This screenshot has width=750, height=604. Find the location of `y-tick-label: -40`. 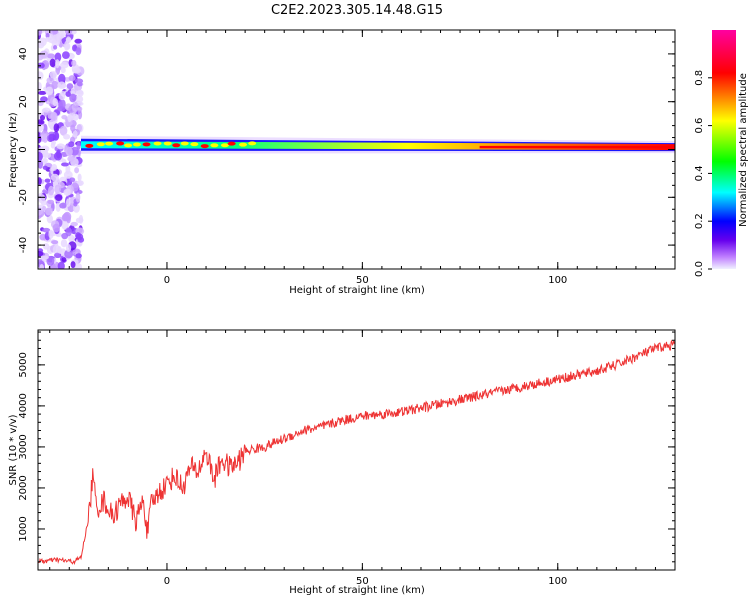

y-tick-label: -40 is located at coordinates (23, 245).